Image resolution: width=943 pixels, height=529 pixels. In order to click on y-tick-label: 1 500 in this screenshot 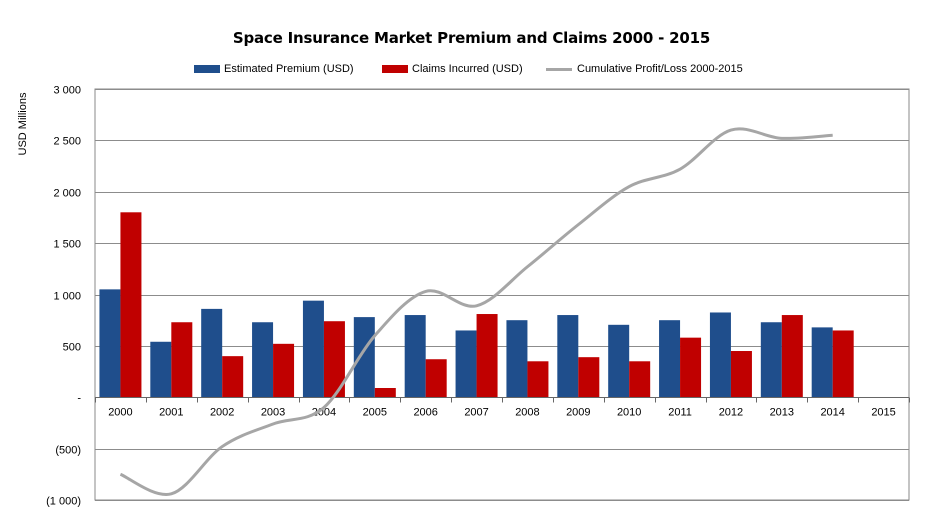, I will do `click(67, 245)`.